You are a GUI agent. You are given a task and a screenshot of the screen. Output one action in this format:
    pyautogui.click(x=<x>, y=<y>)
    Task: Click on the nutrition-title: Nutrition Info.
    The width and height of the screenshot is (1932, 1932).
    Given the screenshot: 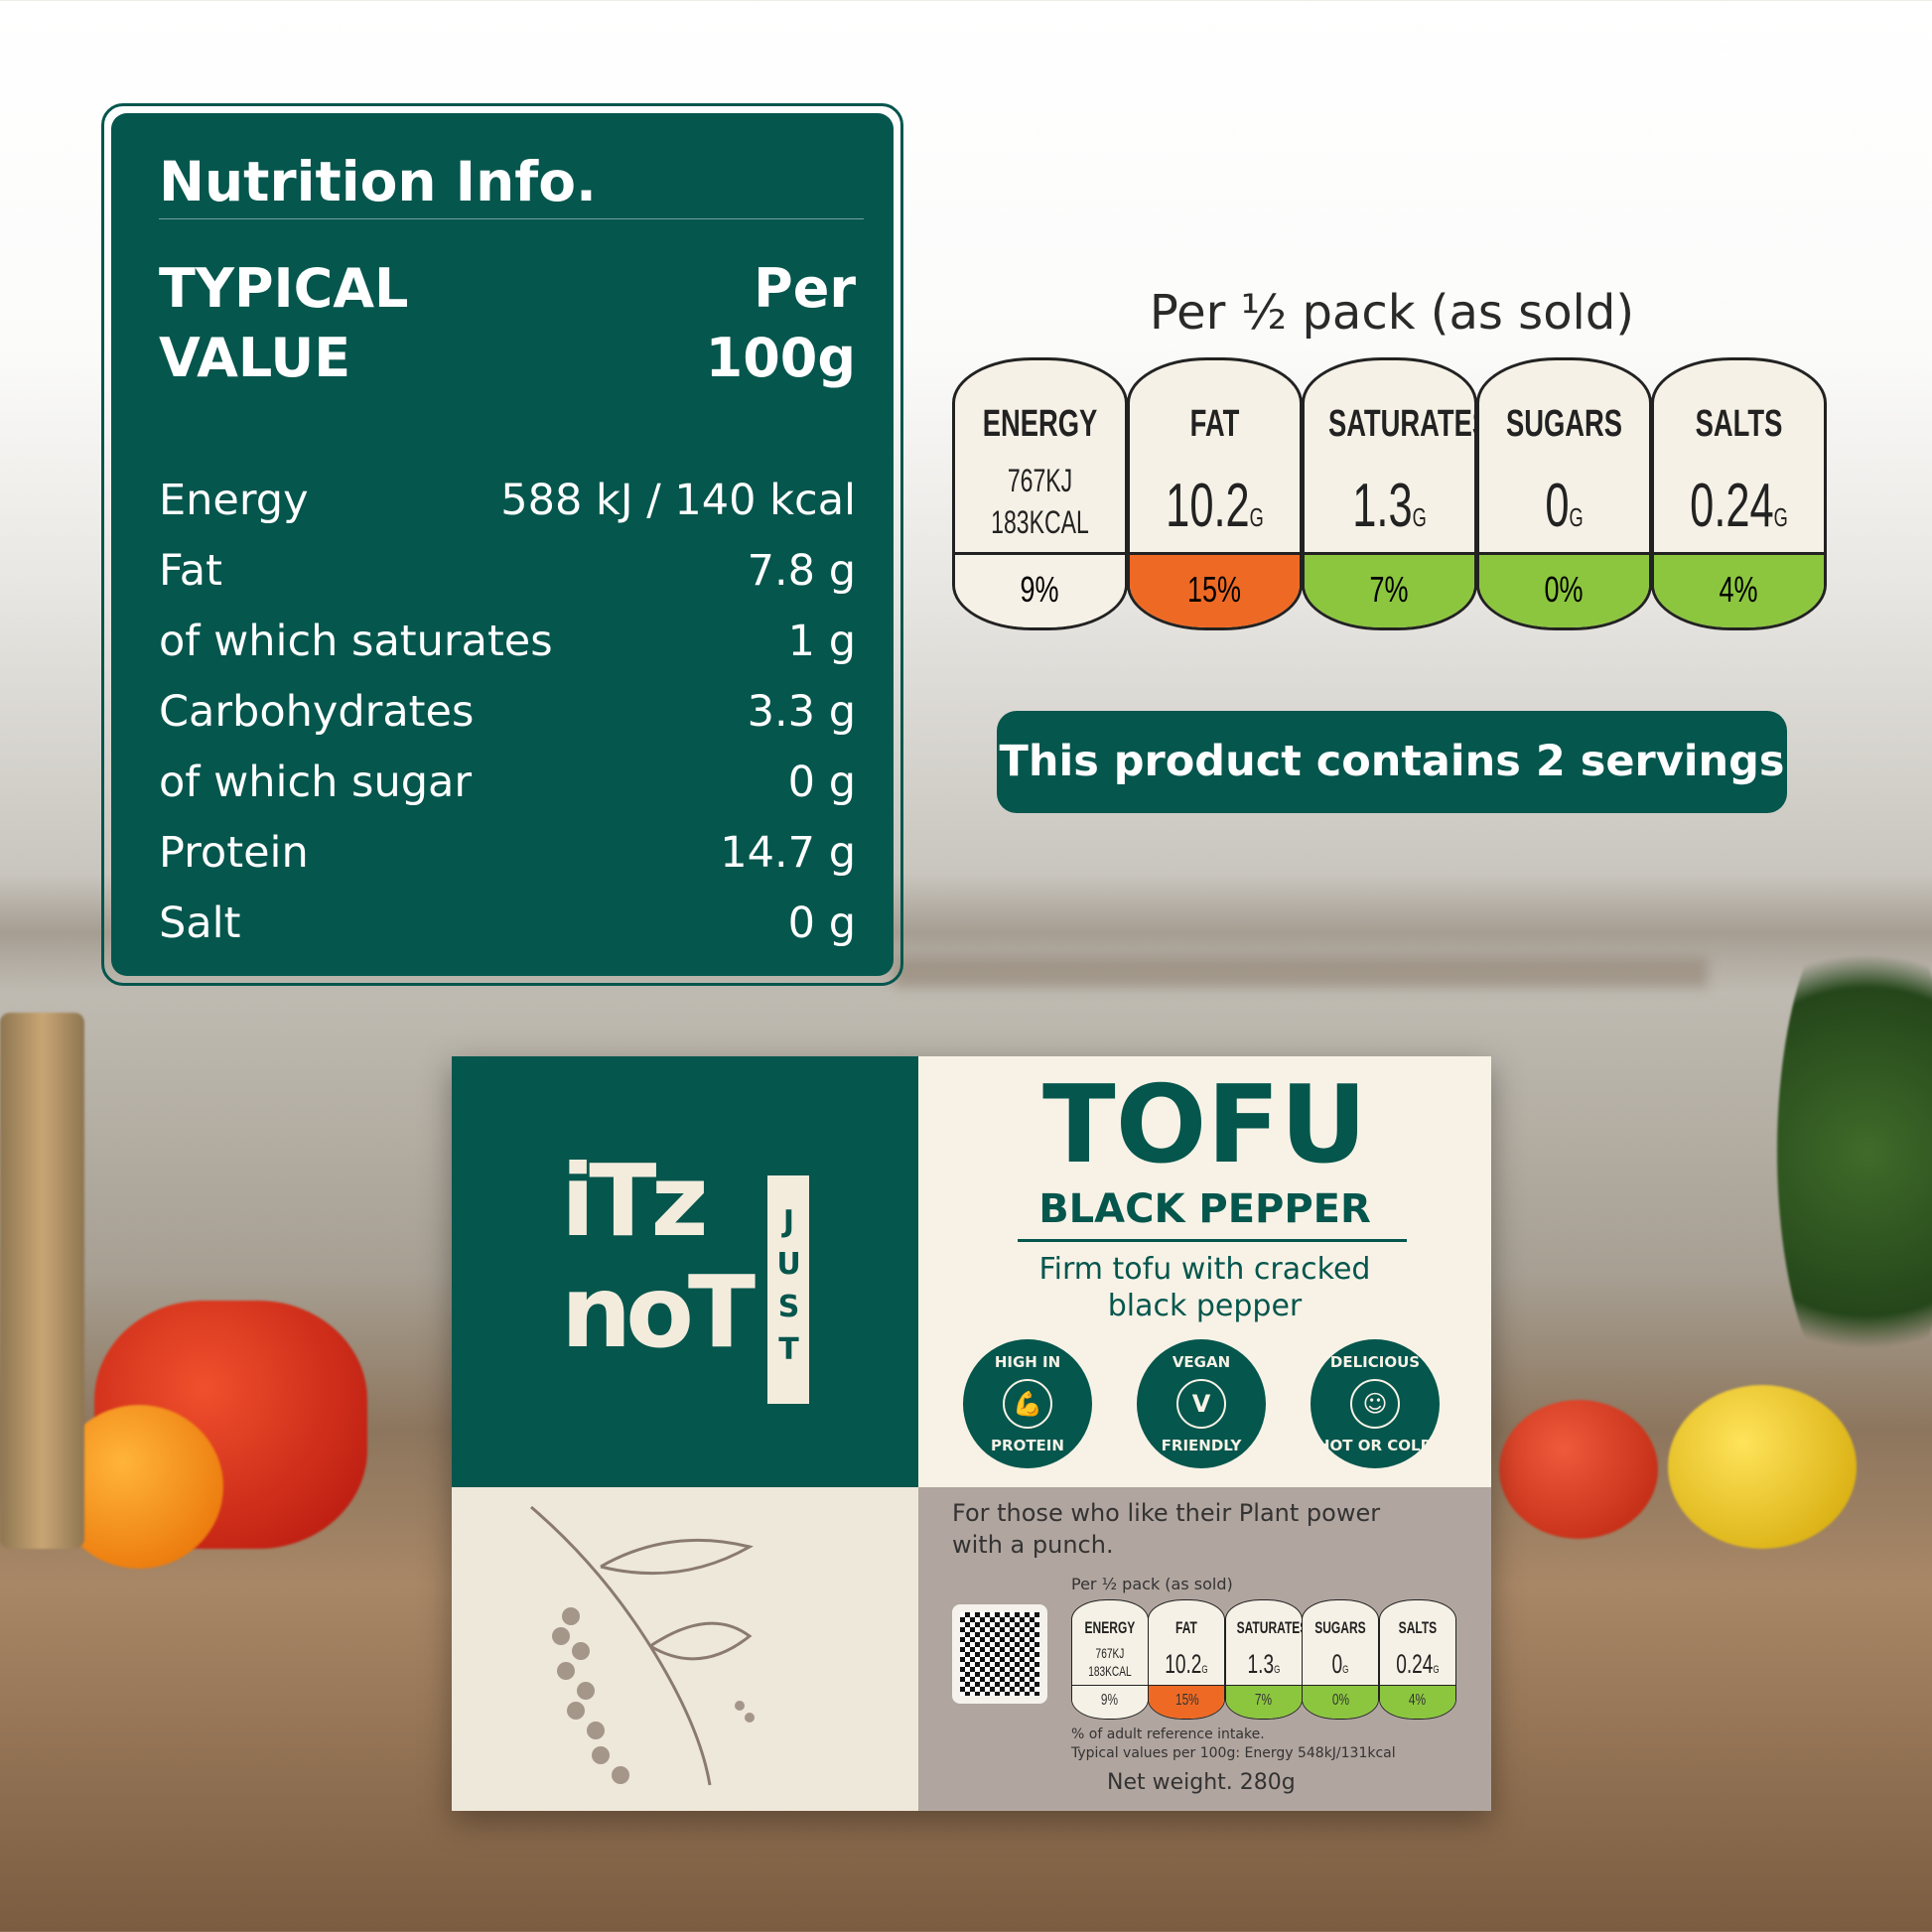 What is the action you would take?
    pyautogui.click(x=378, y=181)
    